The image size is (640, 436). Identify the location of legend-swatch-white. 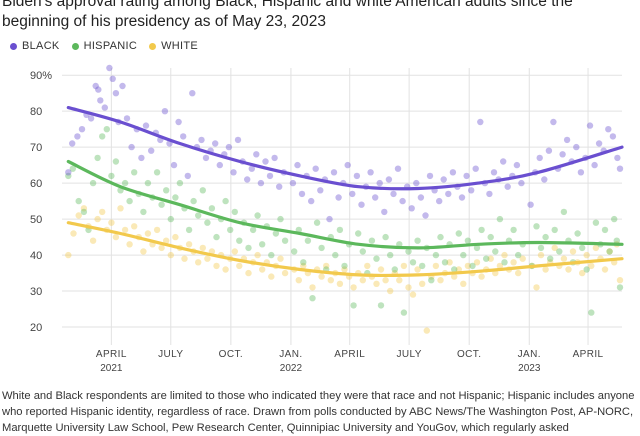
(153, 46).